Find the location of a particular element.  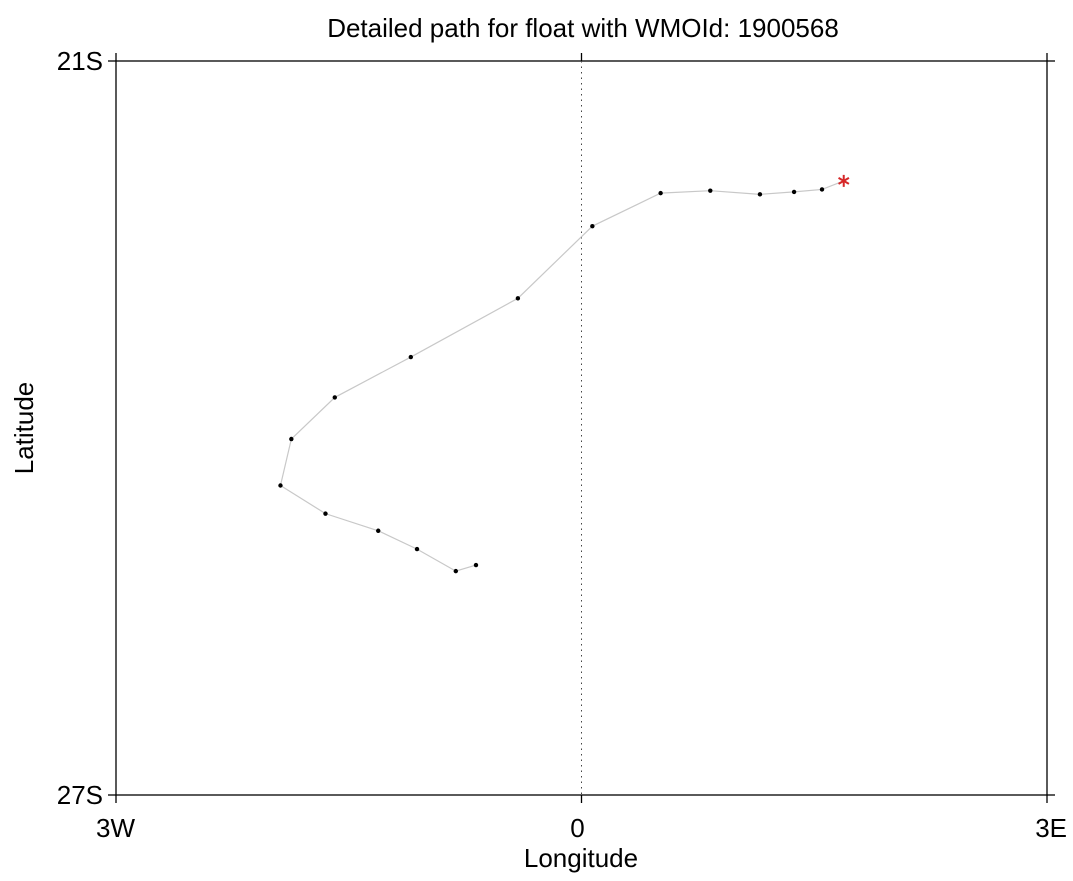

last-position-marker is located at coordinates (844, 180).